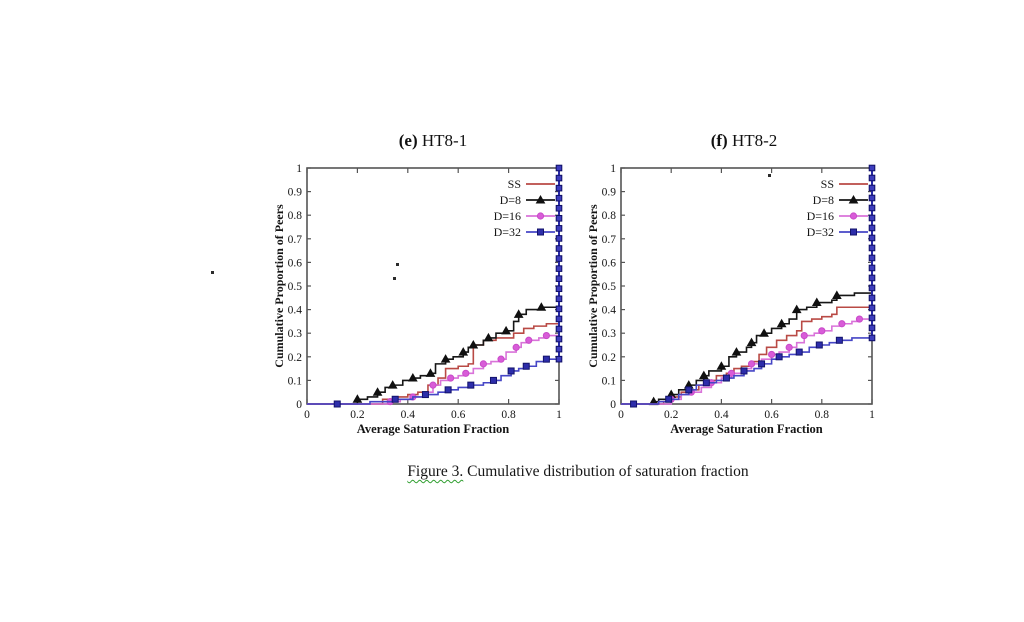 The width and height of the screenshot is (1024, 622). What do you see at coordinates (719, 140) in the screenshot?
I see `chart-title-prefix: (f)` at bounding box center [719, 140].